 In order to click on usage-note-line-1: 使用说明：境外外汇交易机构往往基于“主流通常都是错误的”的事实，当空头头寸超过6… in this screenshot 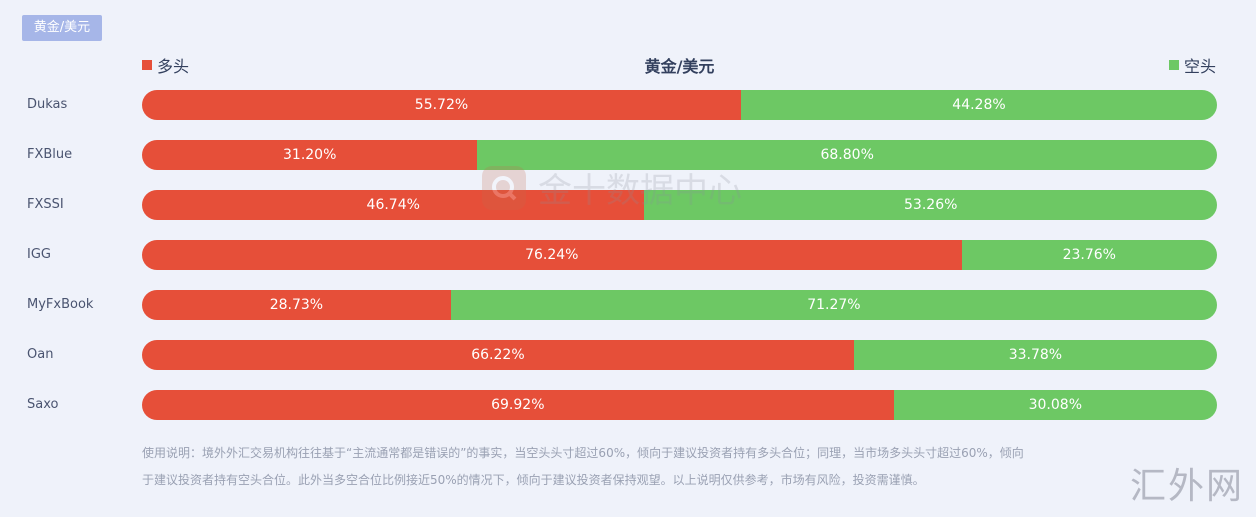, I will do `click(583, 453)`.